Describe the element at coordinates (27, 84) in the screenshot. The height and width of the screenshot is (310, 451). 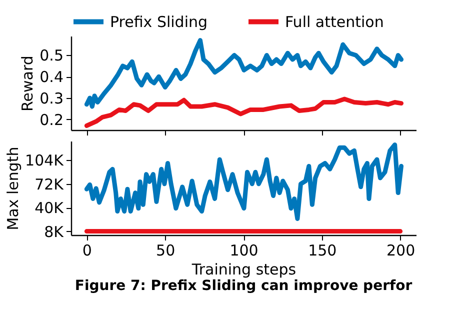
I see `y-axis-title: Reward` at that location.